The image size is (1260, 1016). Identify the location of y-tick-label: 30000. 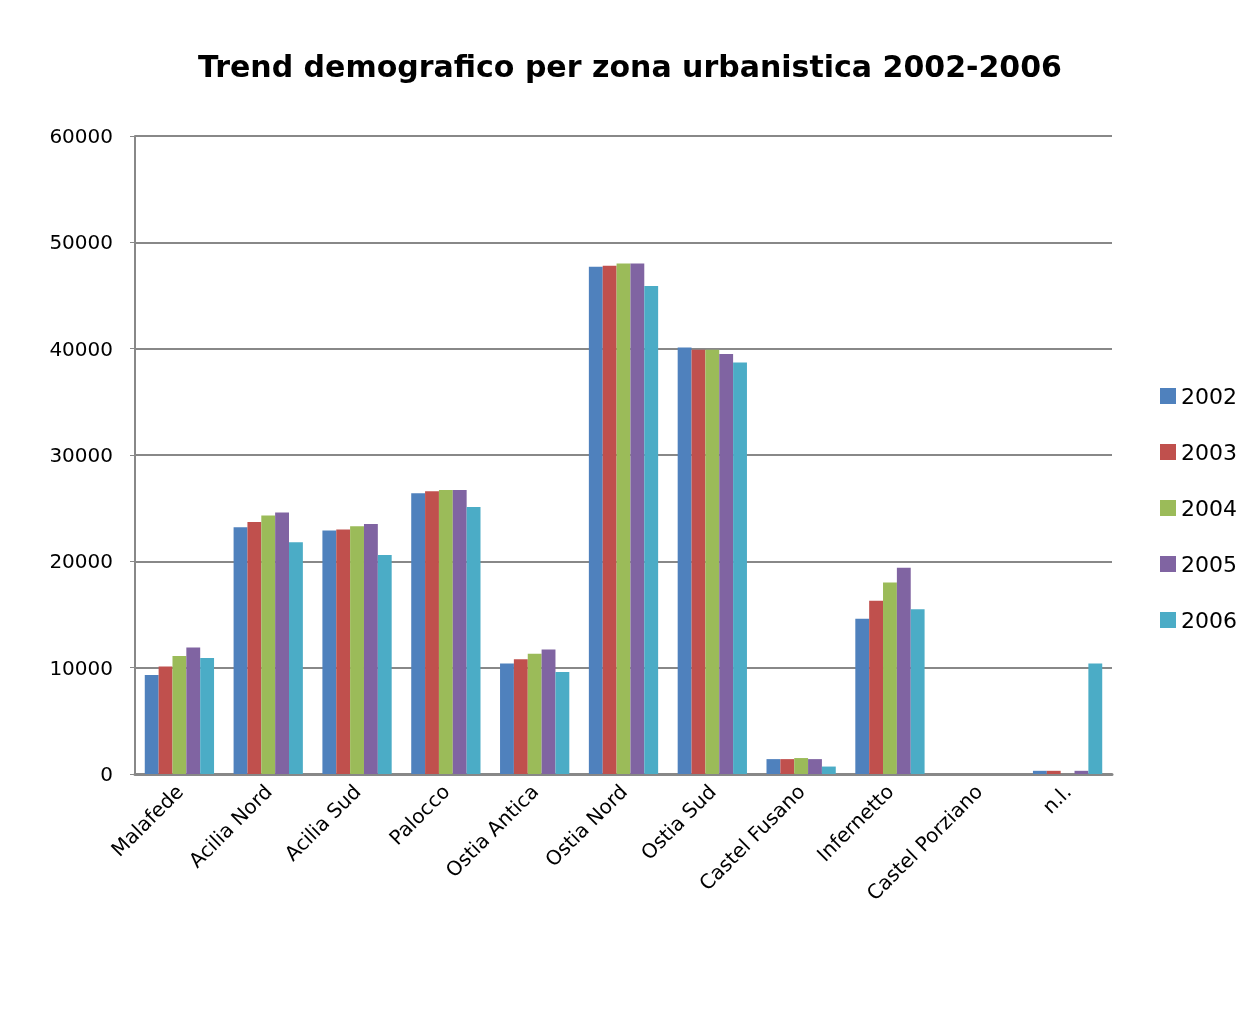
(81, 455).